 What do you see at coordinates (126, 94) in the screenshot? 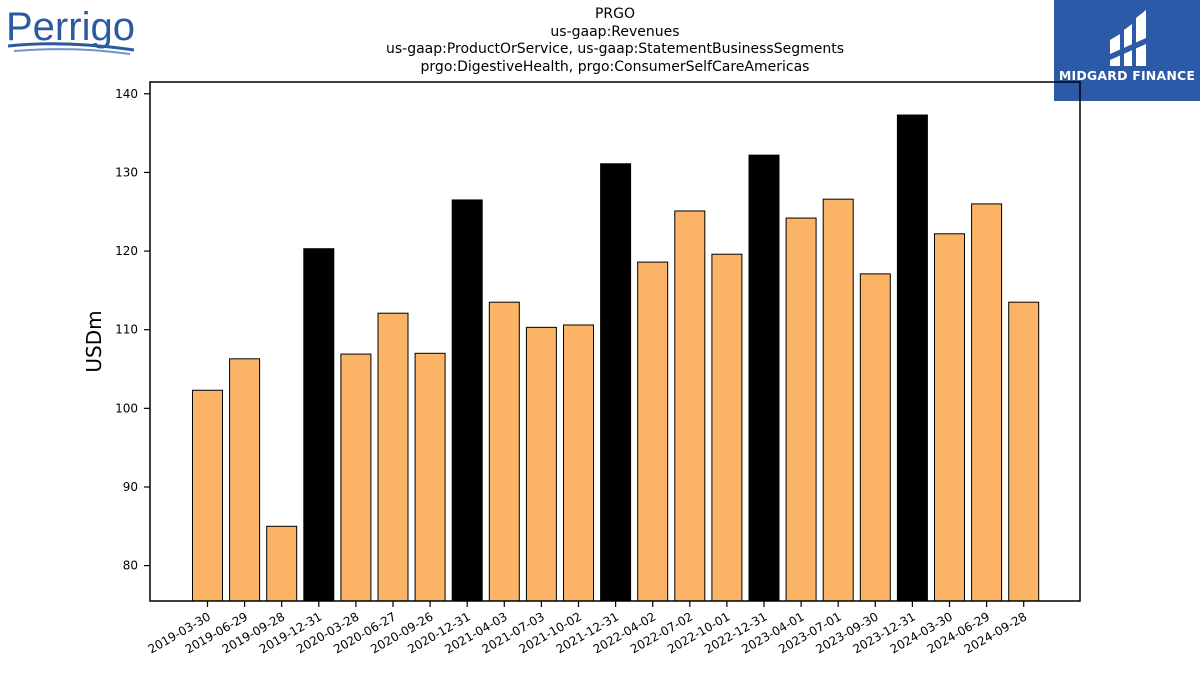
I see `y-tick-label-140: 140` at bounding box center [126, 94].